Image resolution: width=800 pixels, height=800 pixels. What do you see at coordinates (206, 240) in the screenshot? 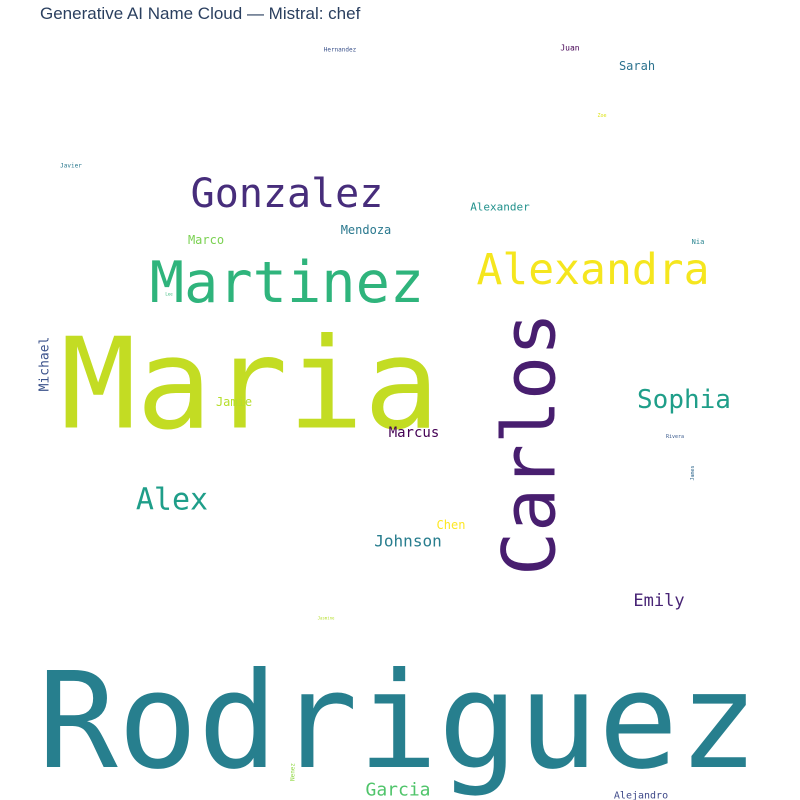
I see `word-marco: Marco` at bounding box center [206, 240].